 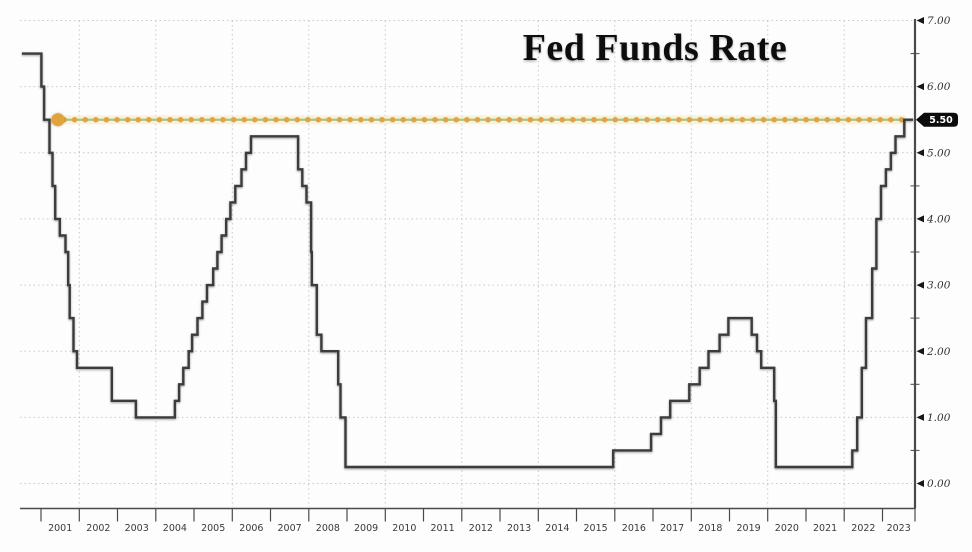 I want to click on y-axis-label: 1.00, so click(x=939, y=418).